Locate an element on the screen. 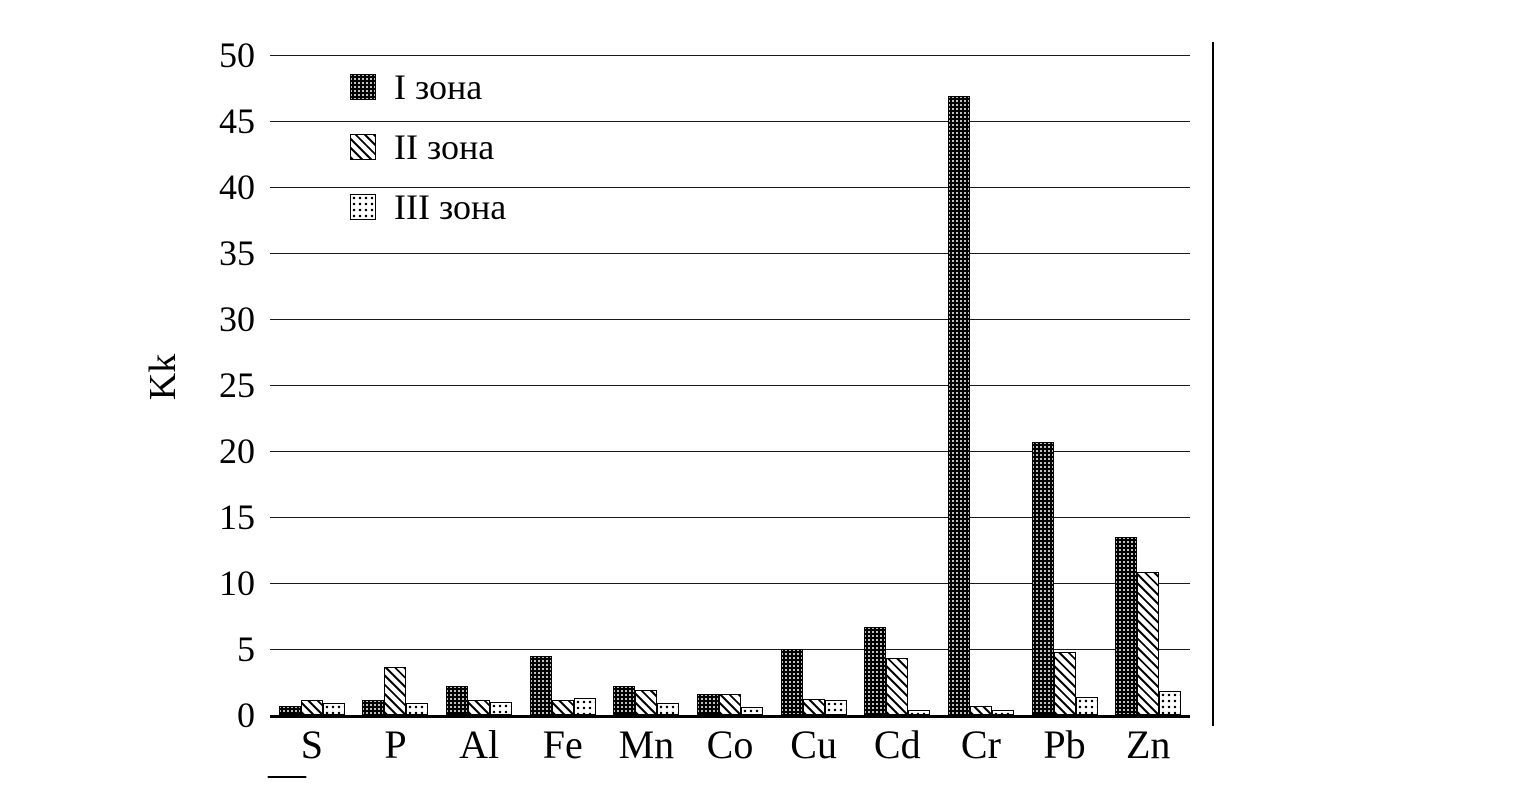 The image size is (1525, 806). bar-group-p is located at coordinates (396, 691).